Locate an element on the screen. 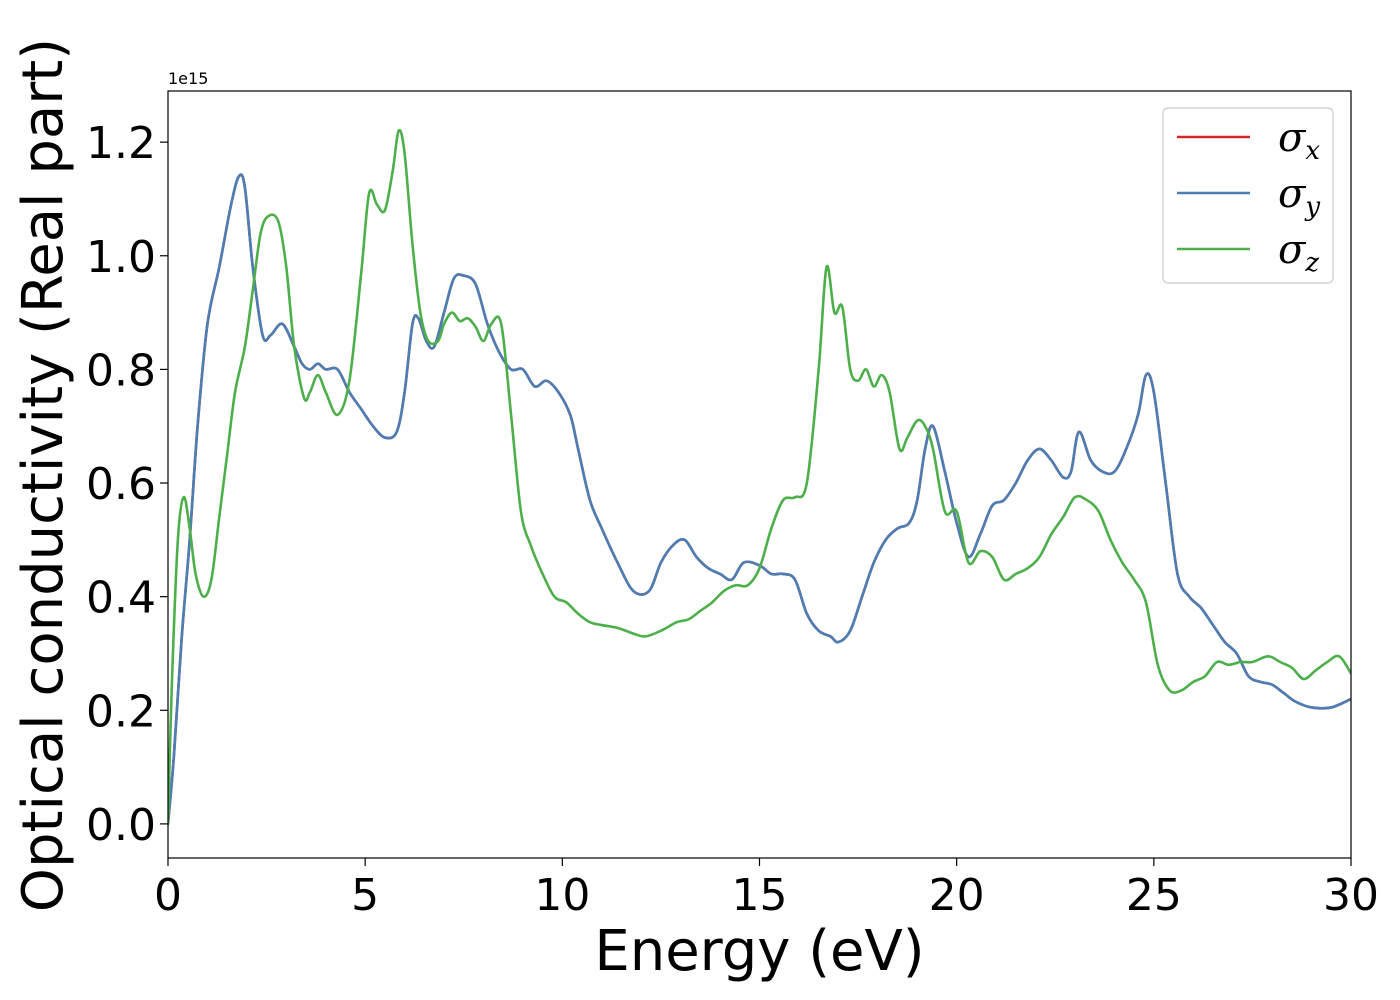  y-tick-label: 0.0 is located at coordinates (121, 825).